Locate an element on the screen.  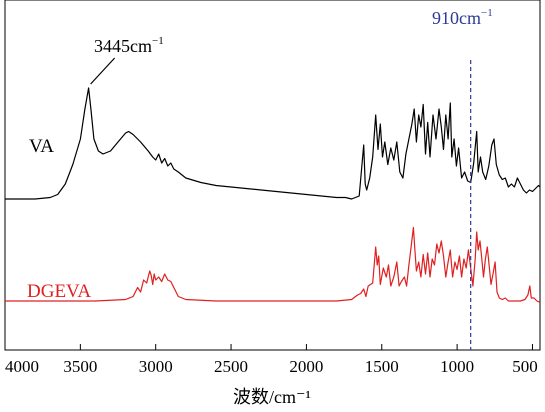
marker-910-label-prefix: 910cm is located at coordinates (456, 18).